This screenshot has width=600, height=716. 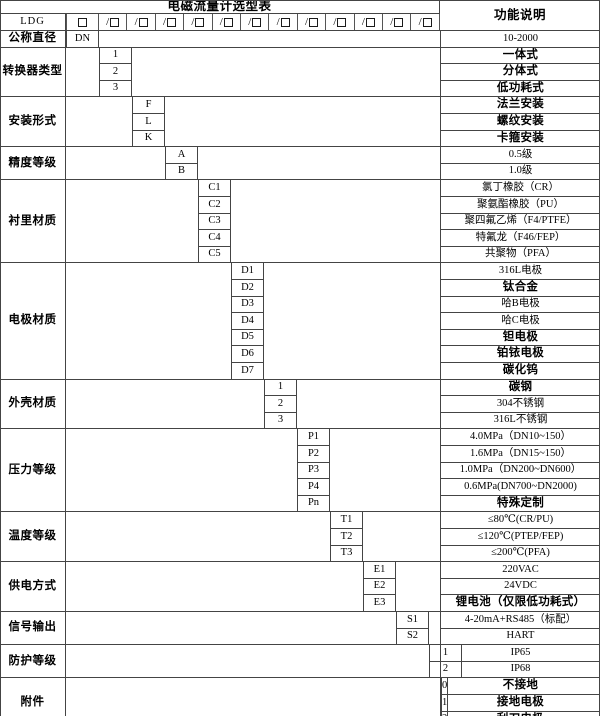 I want to click on code-cell-7-3: P4, so click(x=313, y=487).